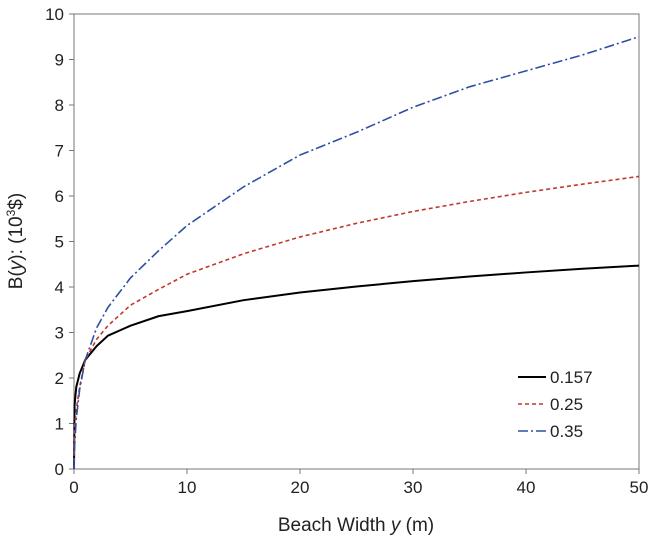 This screenshot has width=650, height=541. I want to click on y-tick-label: 4, so click(59, 287).